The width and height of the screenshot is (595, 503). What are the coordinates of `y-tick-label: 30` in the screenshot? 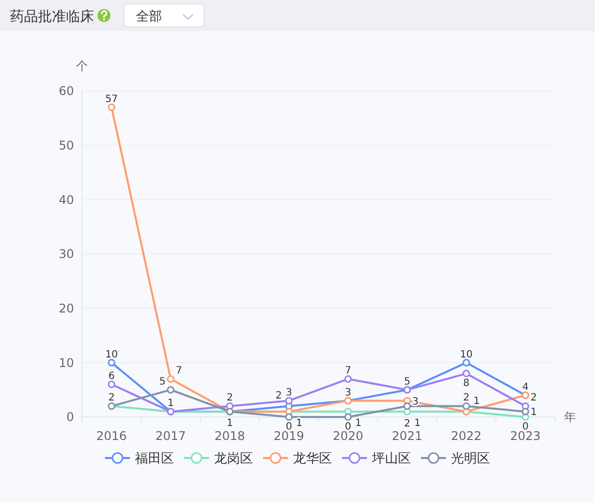 It's located at (66, 254).